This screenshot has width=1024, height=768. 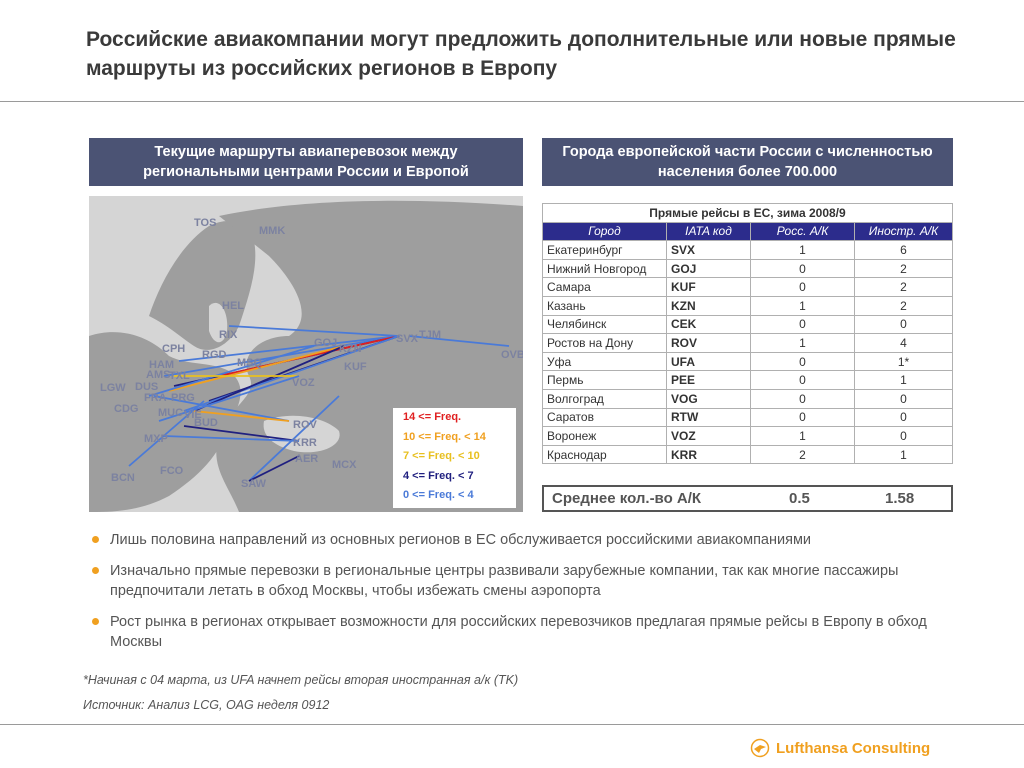 I want to click on column-header: Город, so click(x=604, y=231).